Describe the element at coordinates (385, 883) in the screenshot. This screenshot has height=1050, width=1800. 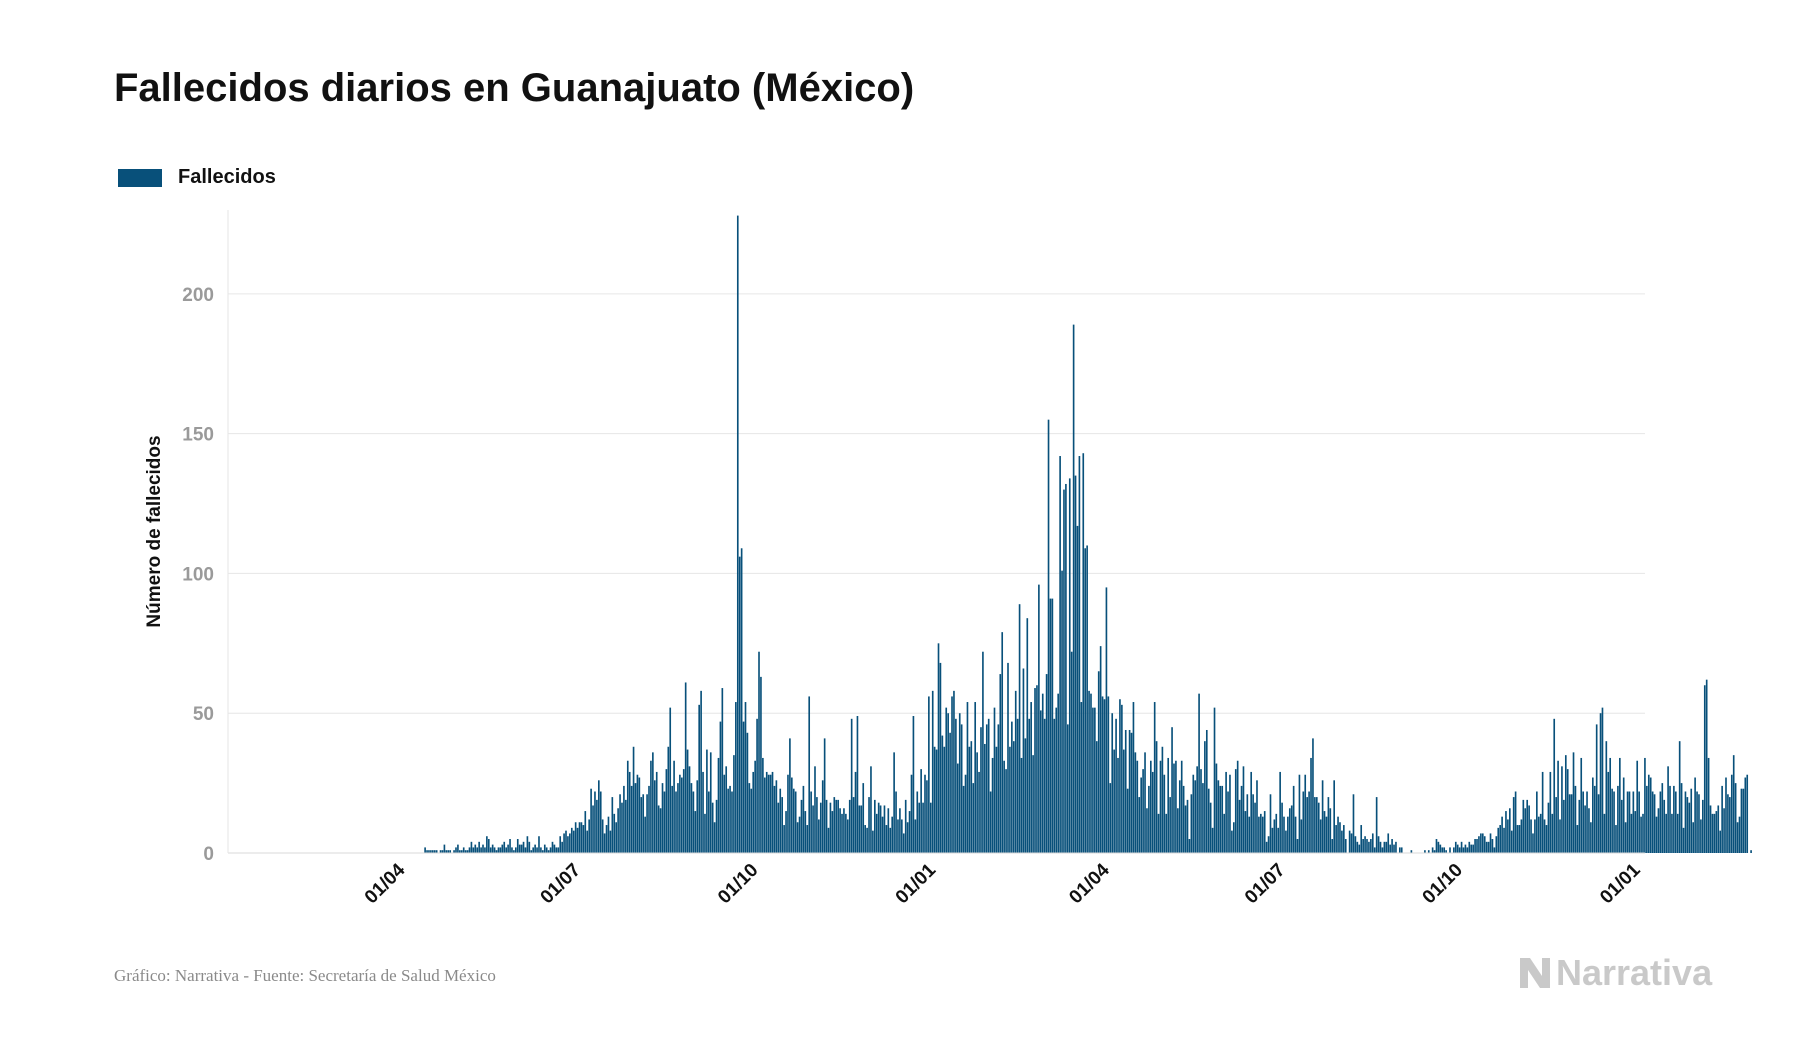
I see `x-tick-label: 01/04` at that location.